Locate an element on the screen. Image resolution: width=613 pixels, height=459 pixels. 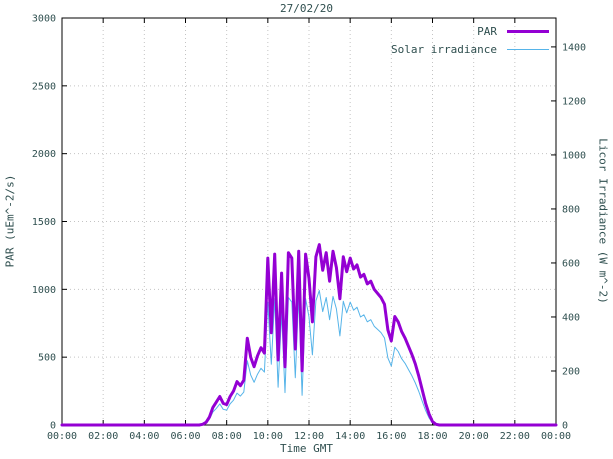
svg-text: 2500 is located at coordinates (44, 86).